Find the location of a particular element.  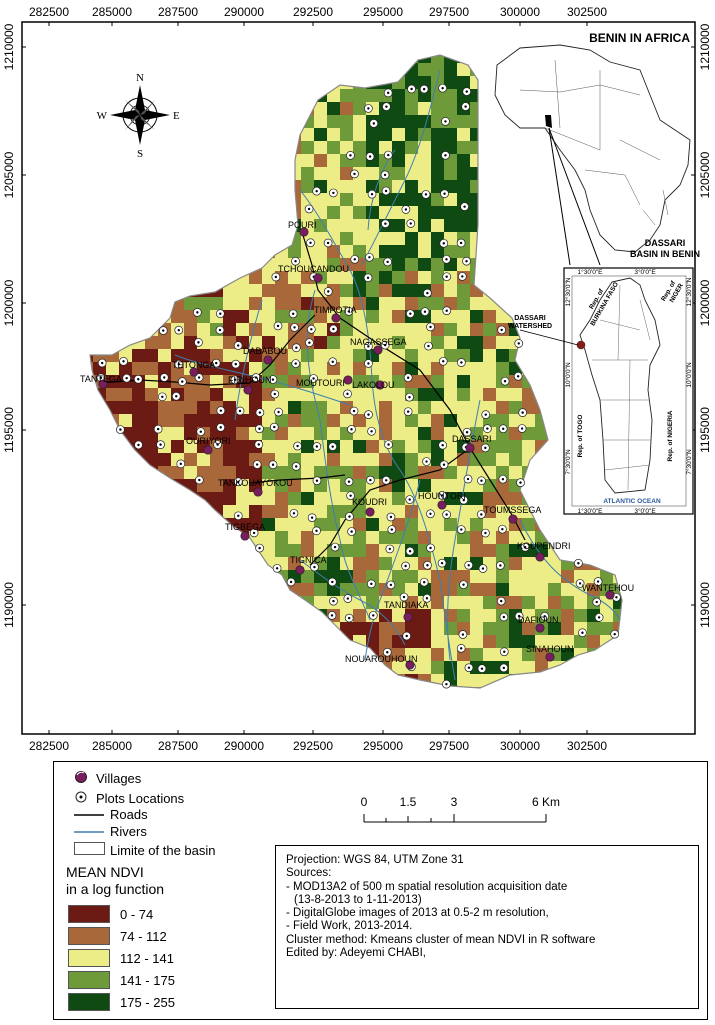

village-label: POURI is located at coordinates (302, 225).